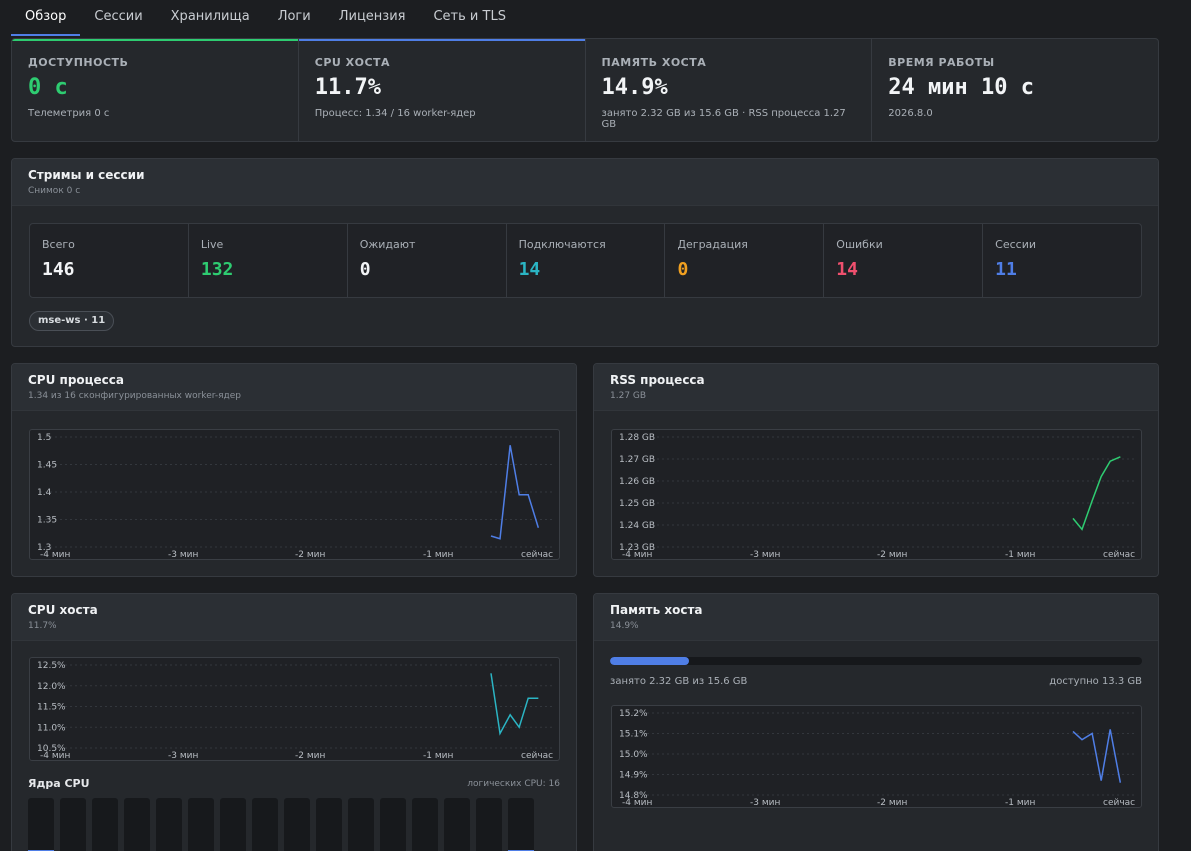  Describe the element at coordinates (212, 244) in the screenshot. I see `counter-label: Live` at that location.